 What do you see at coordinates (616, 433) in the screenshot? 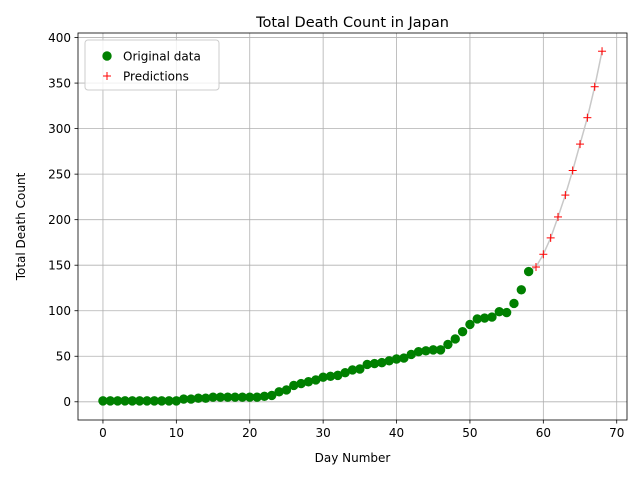
I see `x-tick-label: 70` at bounding box center [616, 433].